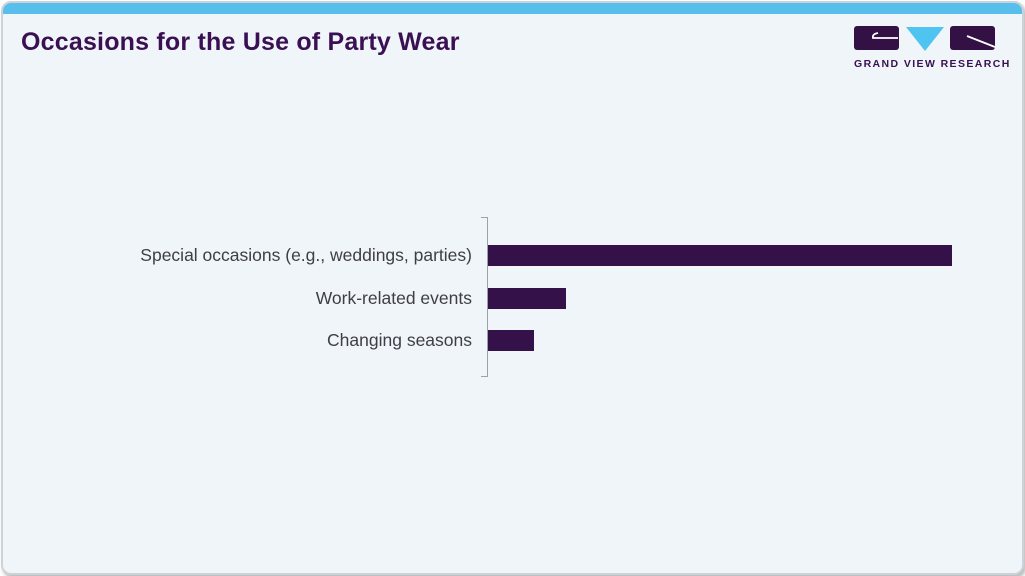 Image resolution: width=1025 pixels, height=576 pixels. I want to click on logo-v-mark-icon, so click(924, 39).